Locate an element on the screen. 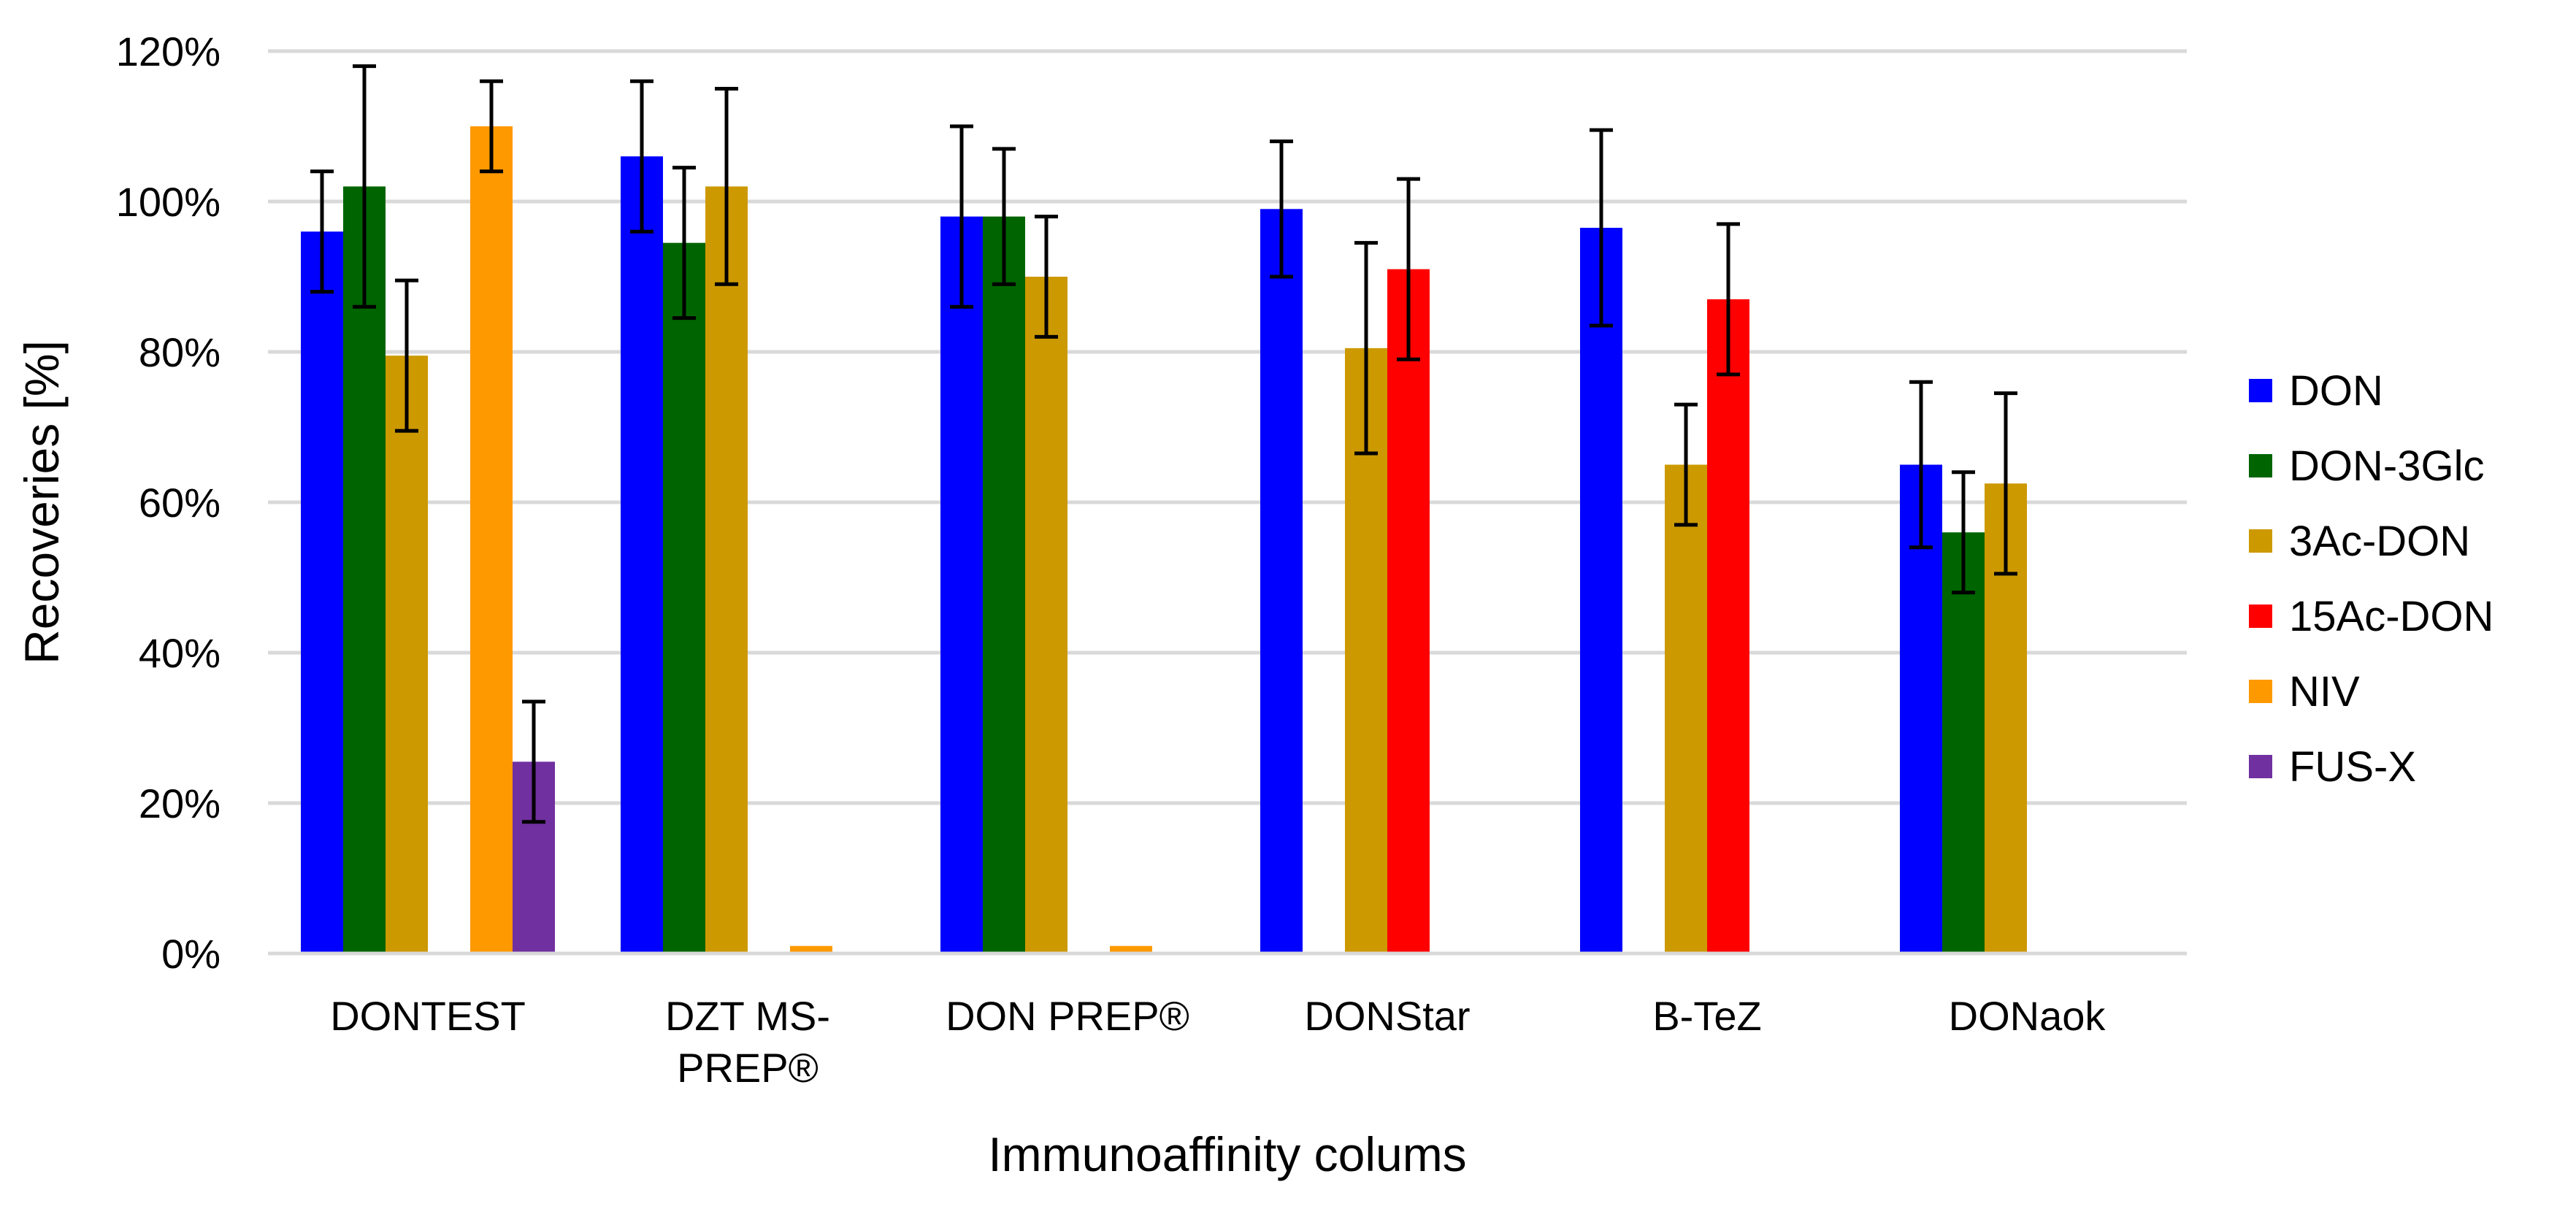  legend-item: 3Ac-DON is located at coordinates (2359, 541).